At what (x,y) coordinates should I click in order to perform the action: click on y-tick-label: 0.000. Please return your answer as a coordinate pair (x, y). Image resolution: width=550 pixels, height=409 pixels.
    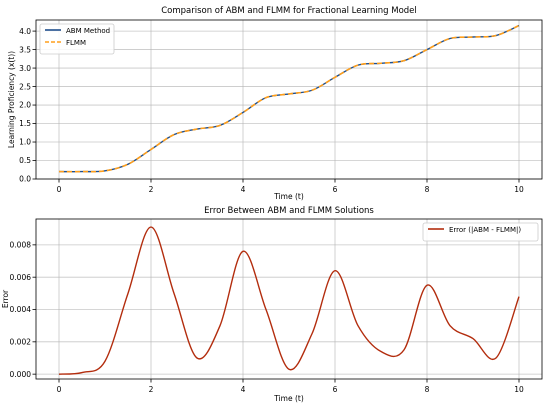
    Looking at the image, I should click on (21, 374).